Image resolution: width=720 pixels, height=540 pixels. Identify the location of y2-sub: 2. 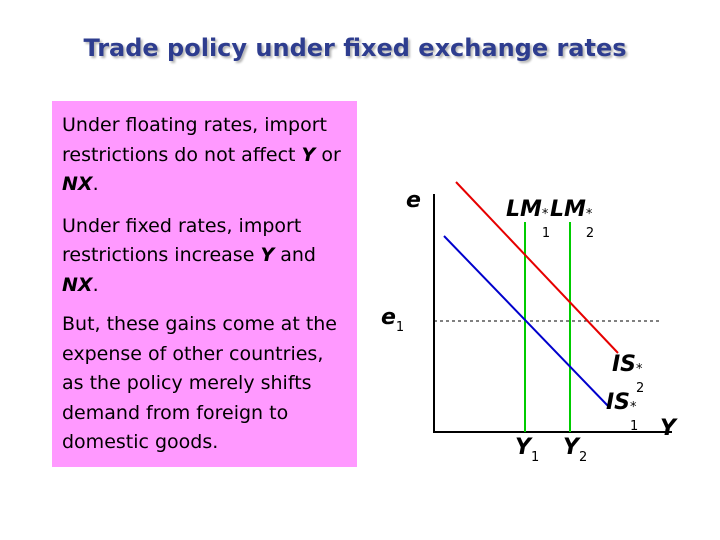
(583, 457).